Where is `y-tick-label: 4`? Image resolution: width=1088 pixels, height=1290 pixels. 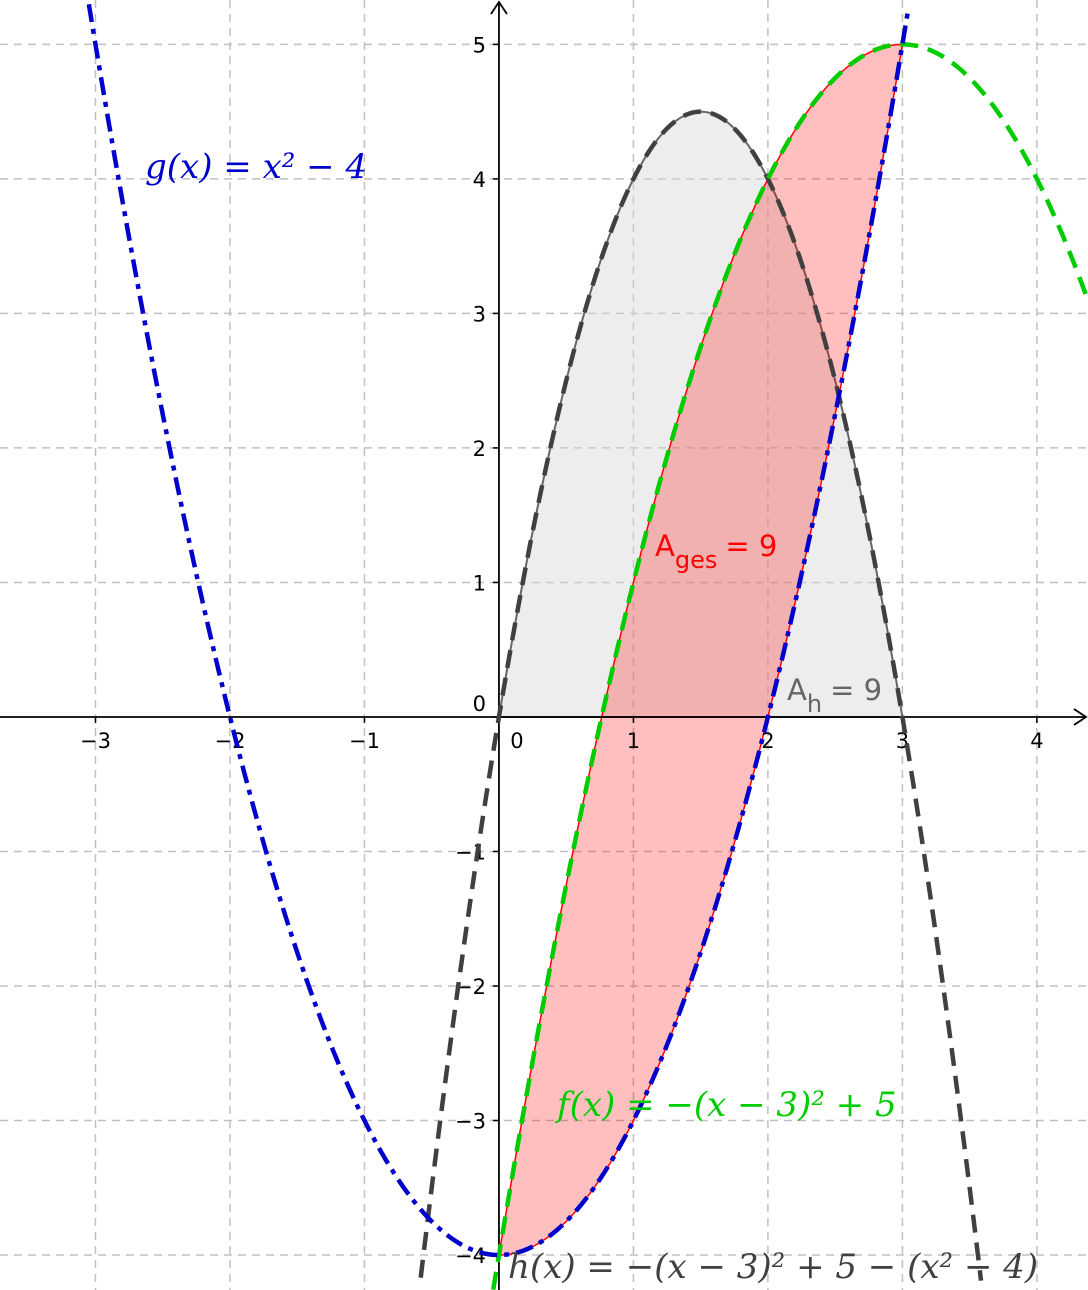
y-tick-label: 4 is located at coordinates (479, 180).